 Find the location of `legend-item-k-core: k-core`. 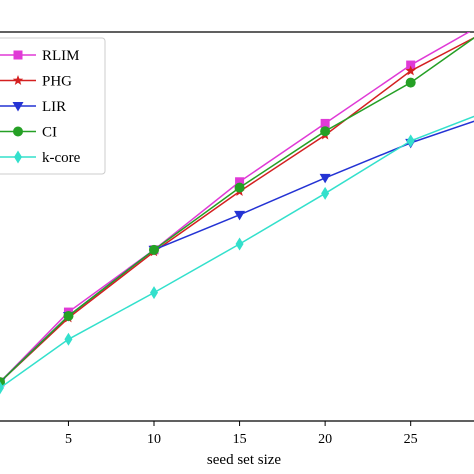

legend-item-k-core: k-core is located at coordinates (40, 158).